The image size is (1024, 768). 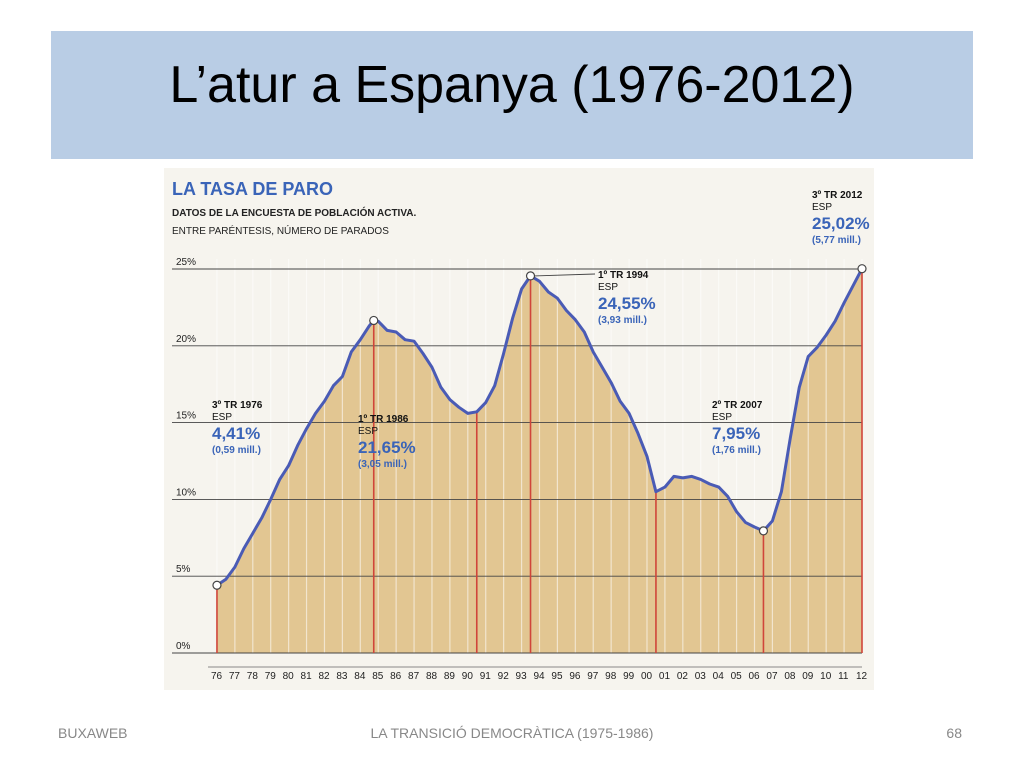 What do you see at coordinates (93, 733) in the screenshot?
I see `footer-left: BUXAWEB` at bounding box center [93, 733].